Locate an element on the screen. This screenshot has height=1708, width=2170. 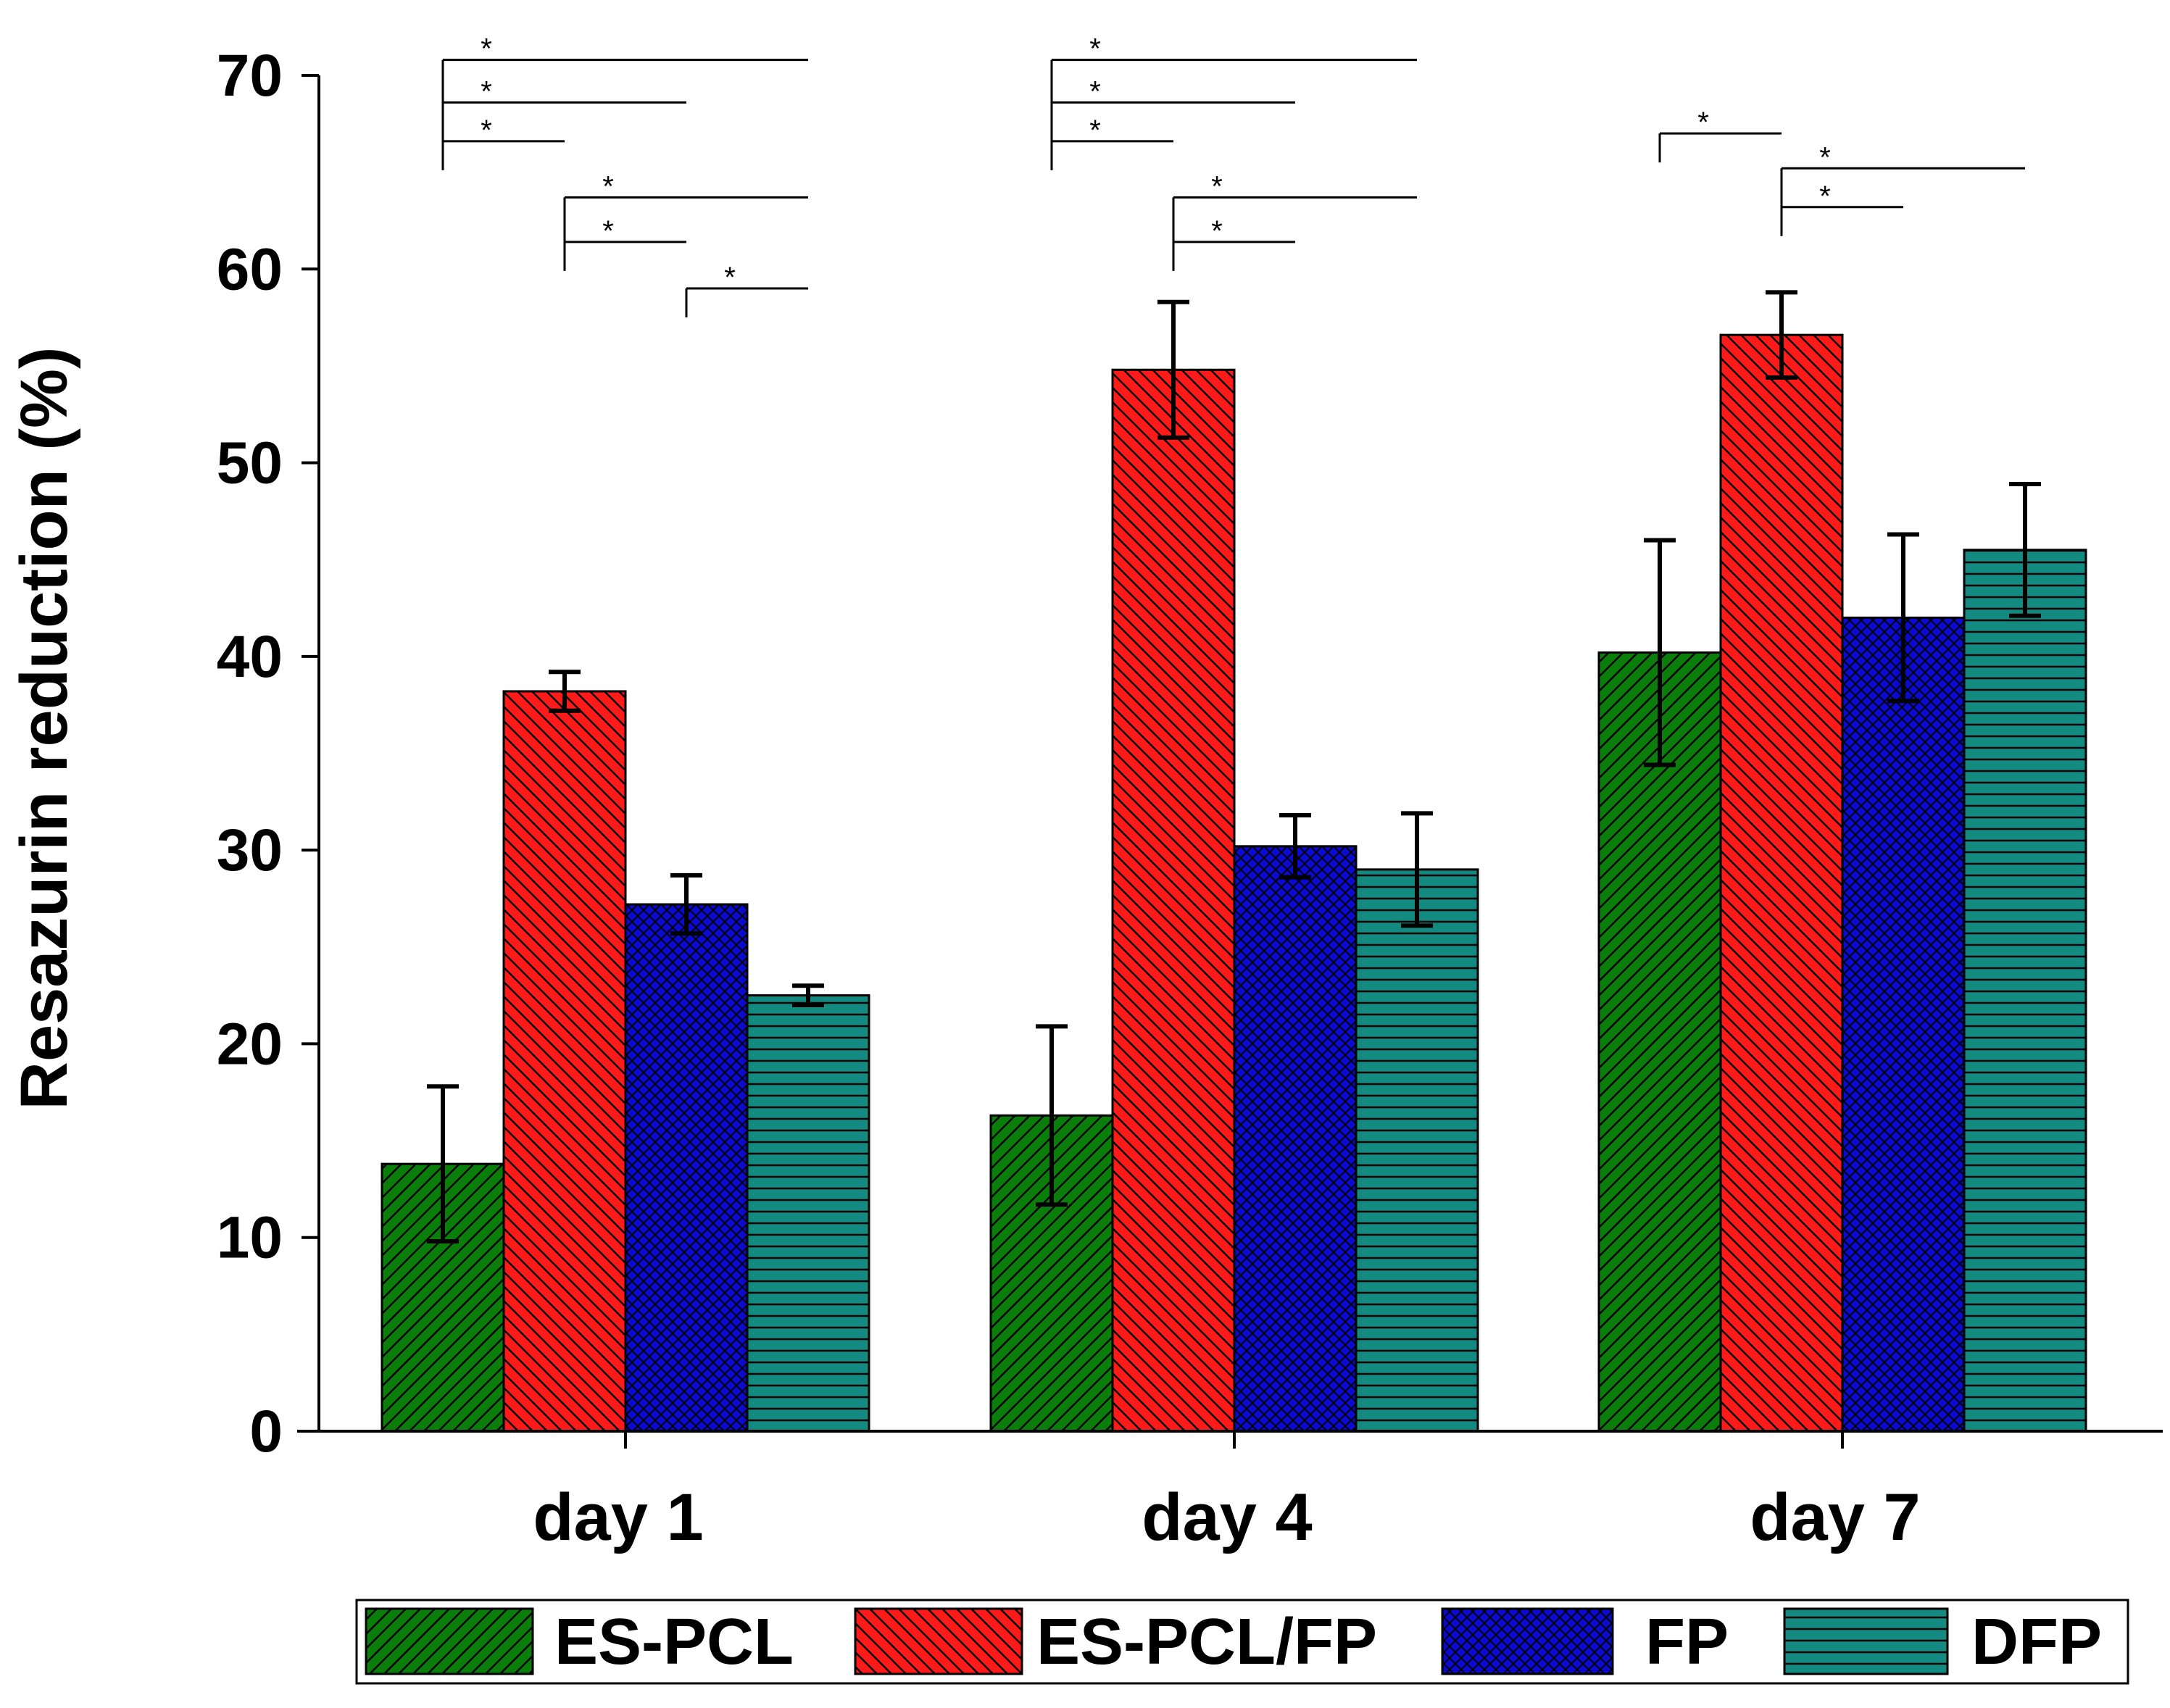
legend-swatch-es-pcl-fp is located at coordinates (938, 1641).